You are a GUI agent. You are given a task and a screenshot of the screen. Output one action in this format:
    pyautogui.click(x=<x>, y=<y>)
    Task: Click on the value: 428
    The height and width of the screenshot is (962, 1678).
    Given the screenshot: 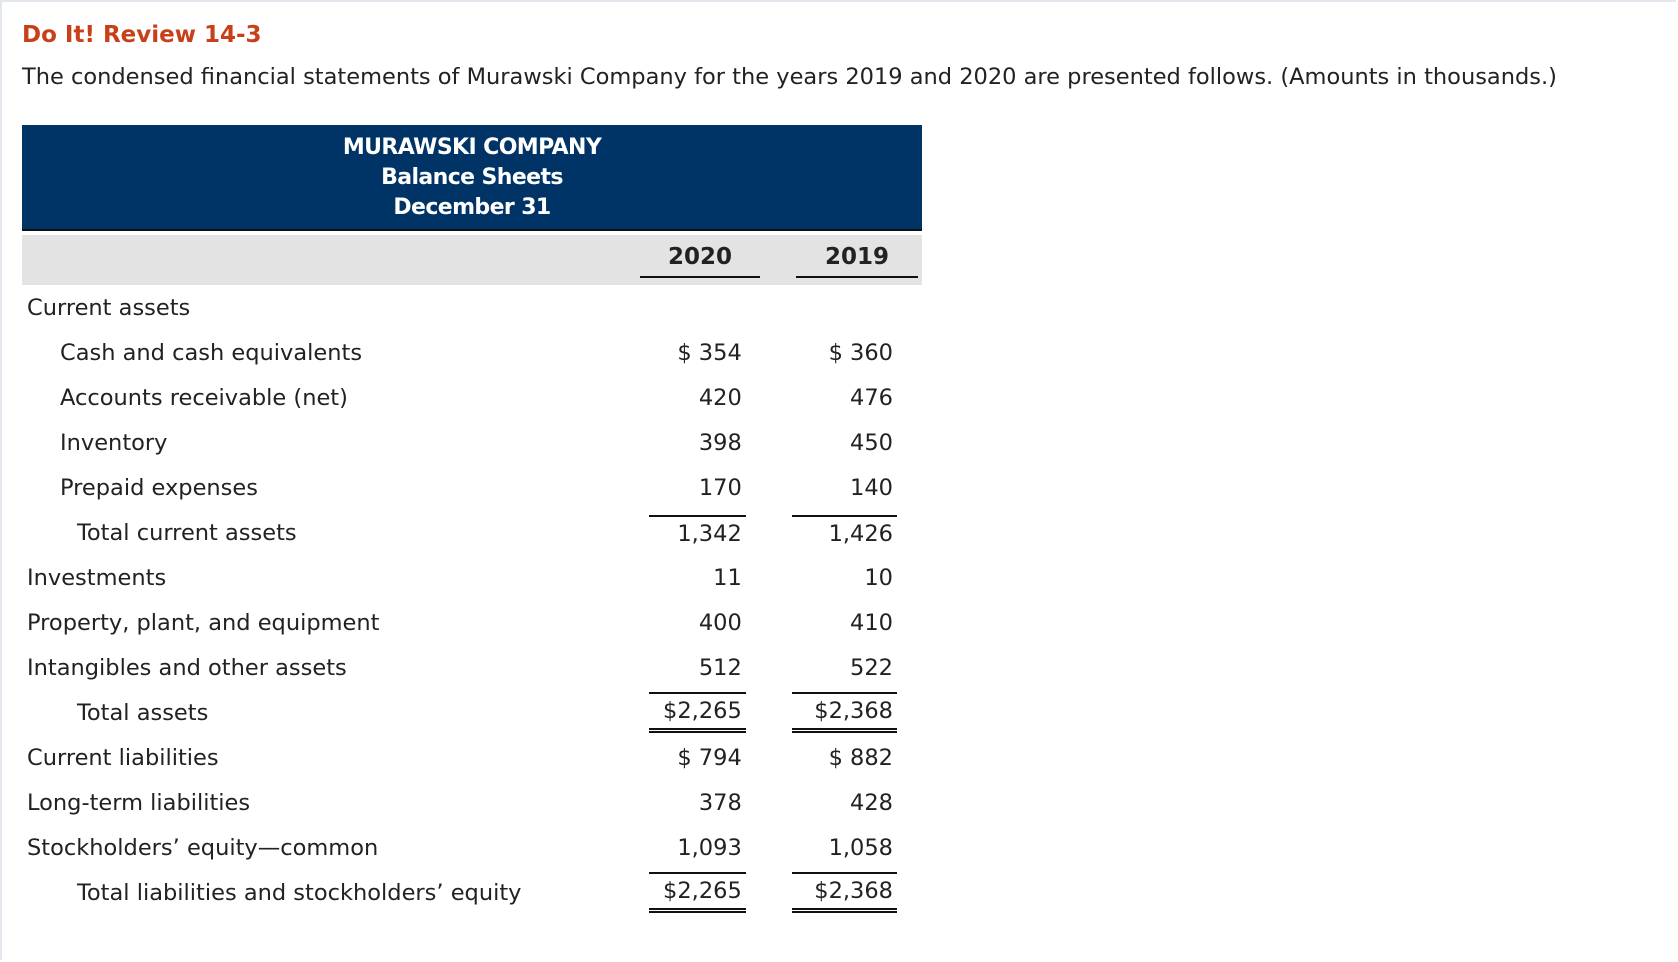 What is the action you would take?
    pyautogui.click(x=871, y=802)
    